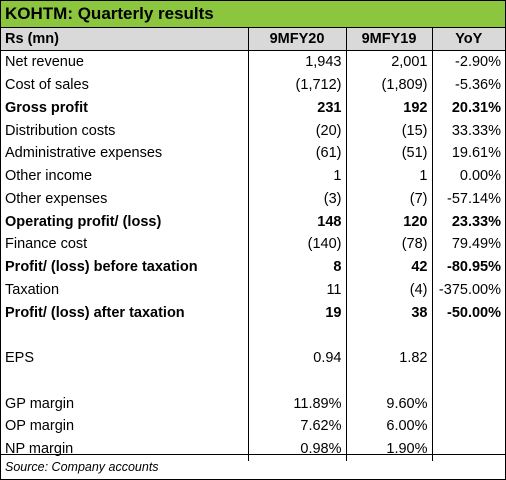 This screenshot has height=480, width=506. I want to click on value-9mfy20: 148, so click(296, 221).